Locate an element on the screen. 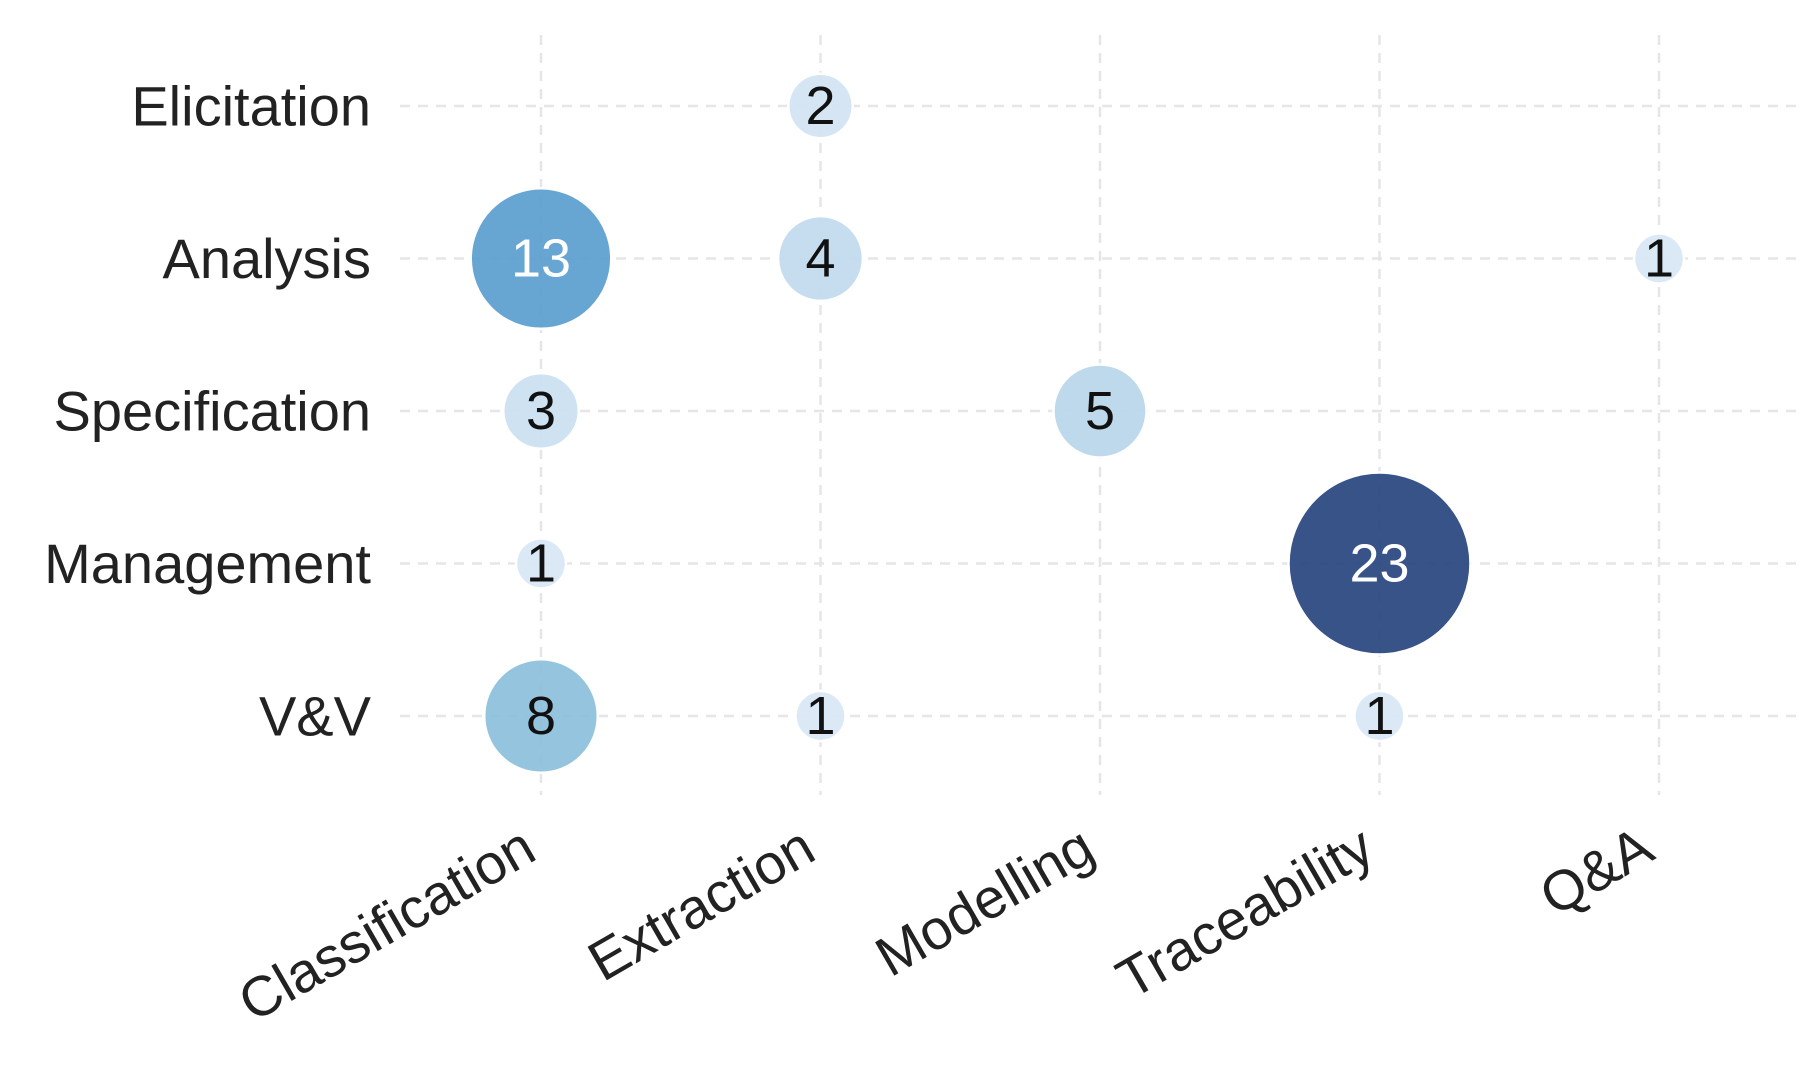 The width and height of the screenshot is (1817, 1067). bubble-management-traceability is located at coordinates (1379, 563).